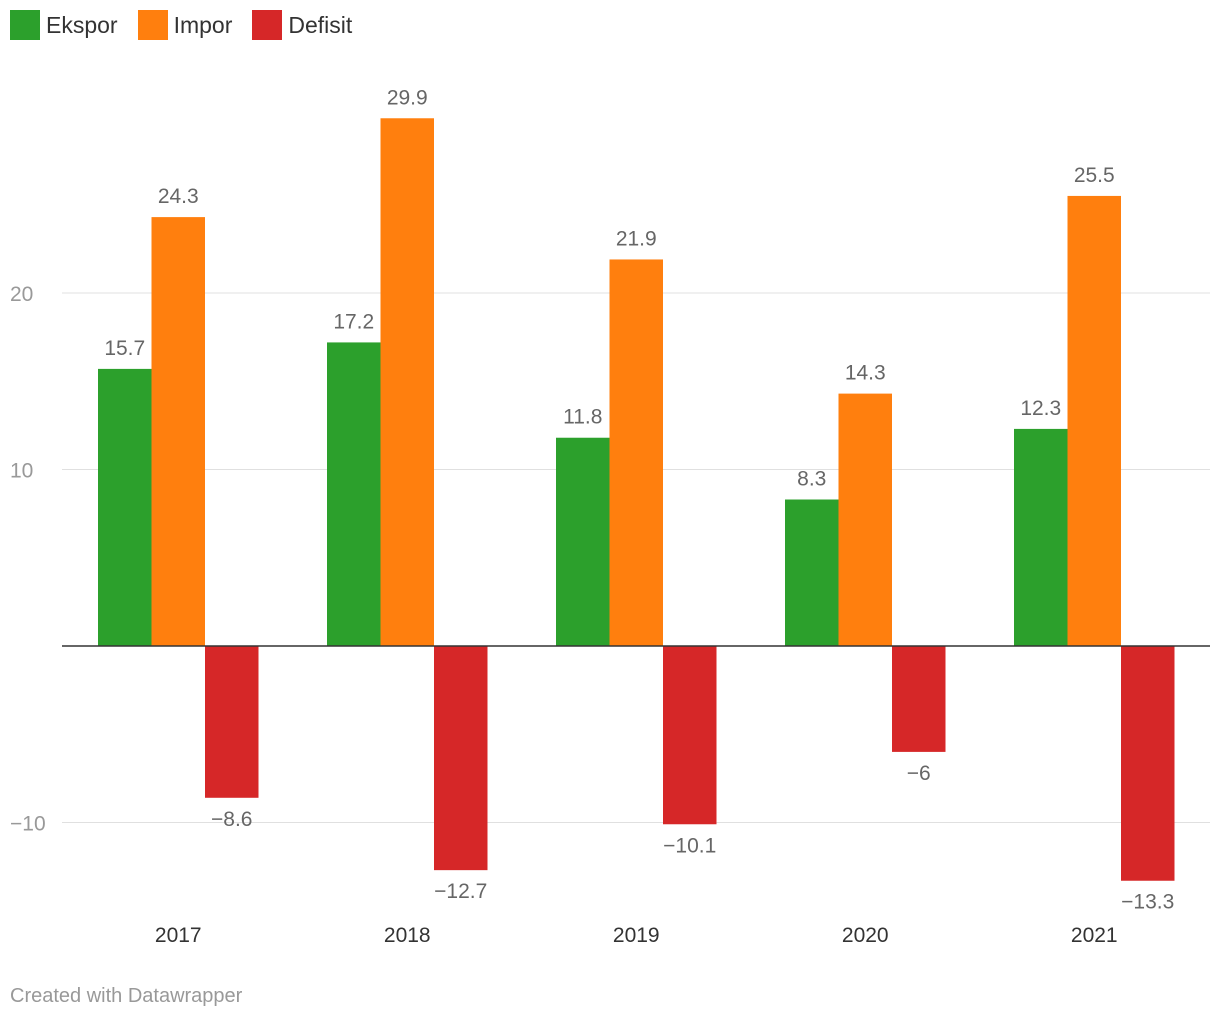  Describe the element at coordinates (636, 452) in the screenshot. I see `bar-impor-2019` at that location.